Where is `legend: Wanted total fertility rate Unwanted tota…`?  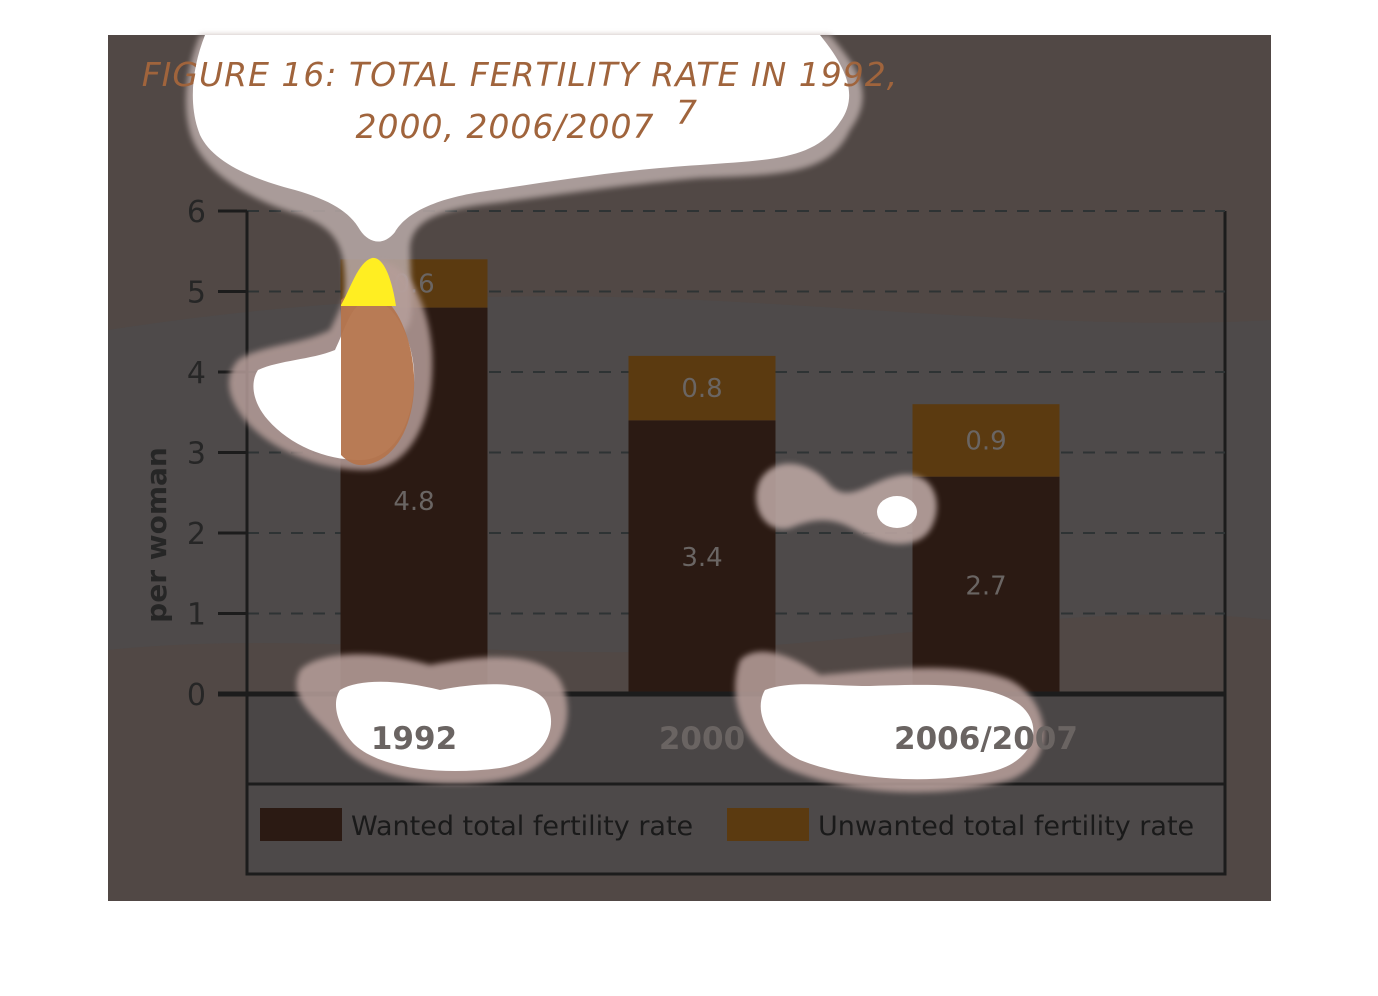
legend: Wanted total fertility rate Unwanted tota… is located at coordinates (727, 825).